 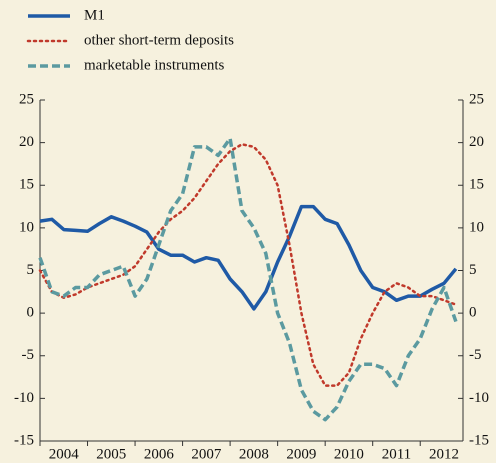 What do you see at coordinates (396, 454) in the screenshot?
I see `x-tick-label: 2011` at bounding box center [396, 454].